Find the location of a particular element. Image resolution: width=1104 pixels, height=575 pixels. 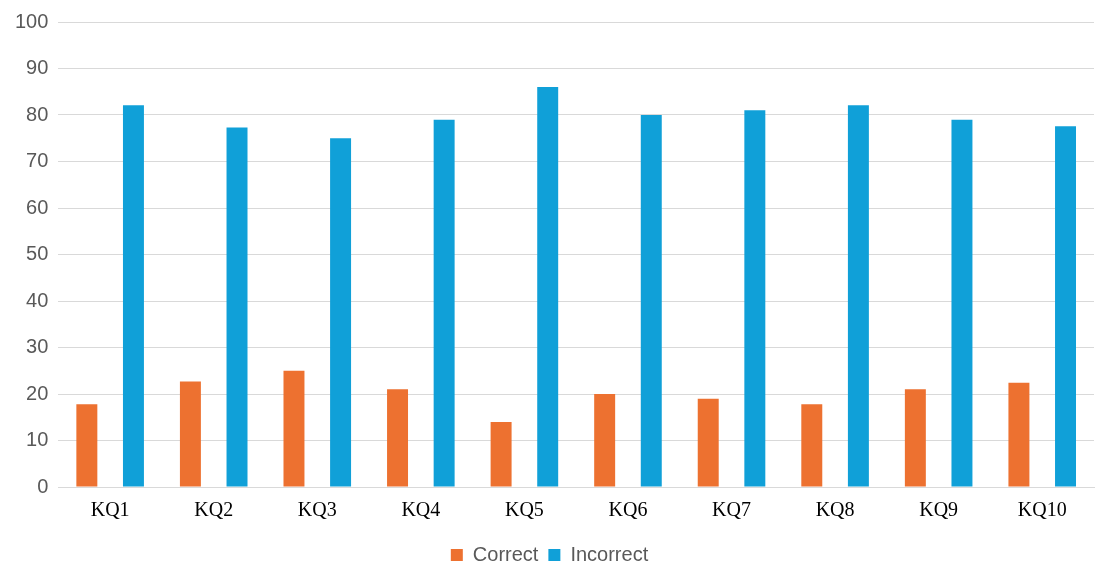

x-tick-label: KQ6 is located at coordinates (628, 509).